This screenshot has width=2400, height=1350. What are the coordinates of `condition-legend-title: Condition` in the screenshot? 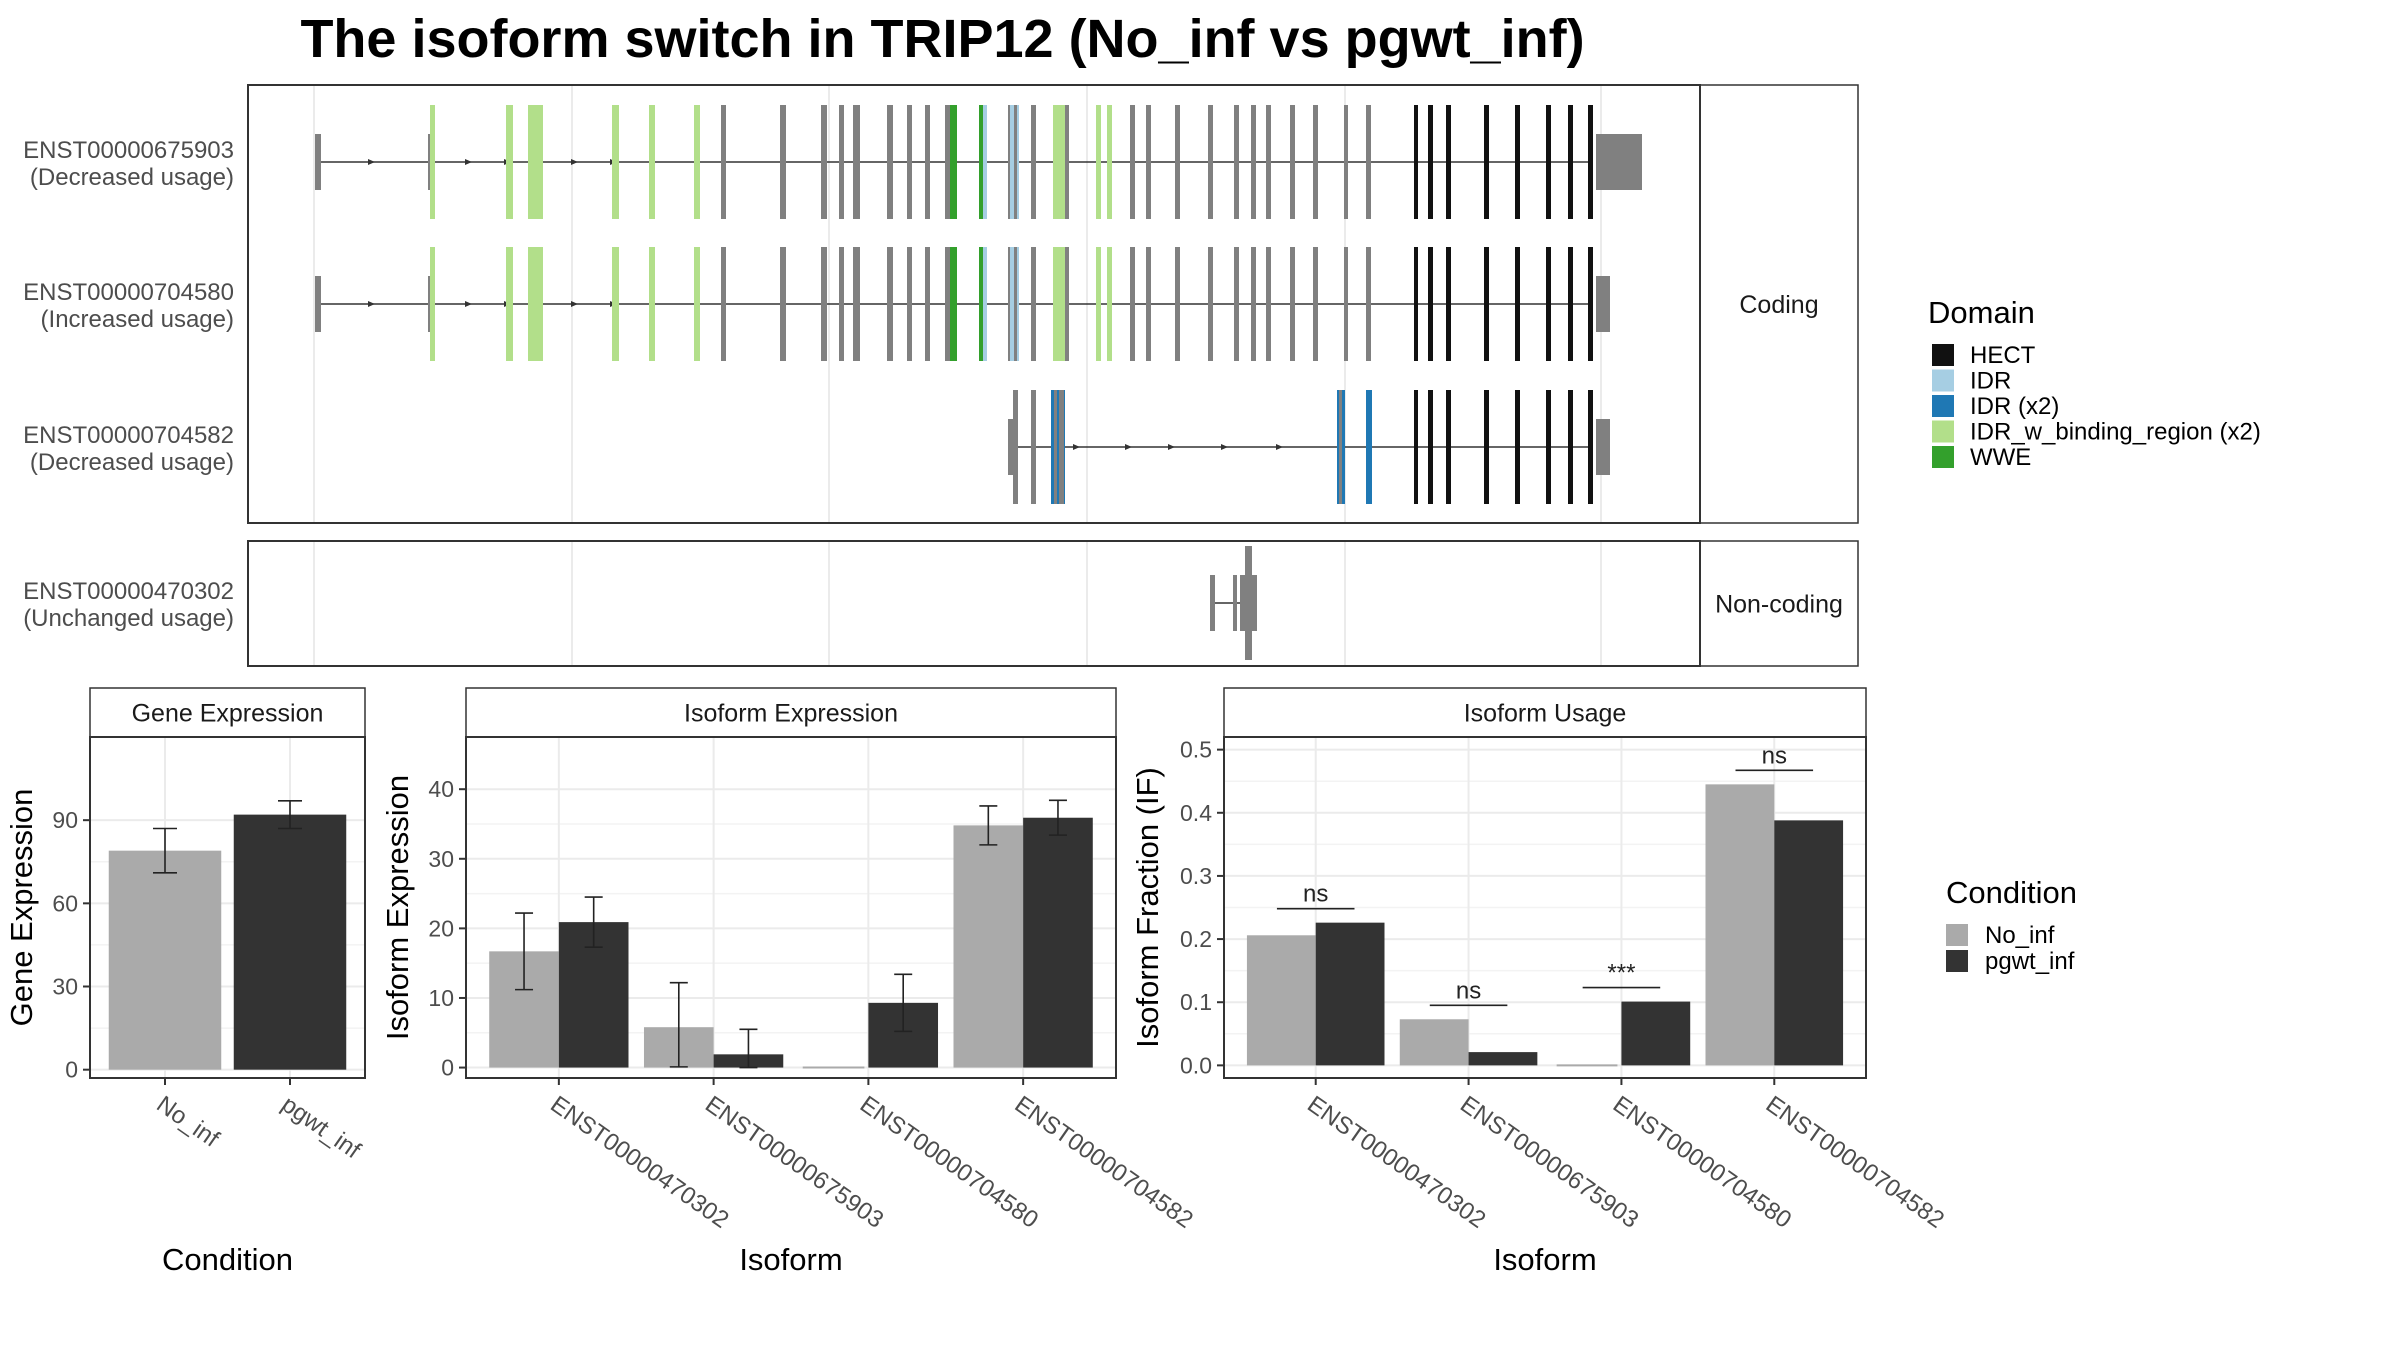 It's located at (2011, 892).